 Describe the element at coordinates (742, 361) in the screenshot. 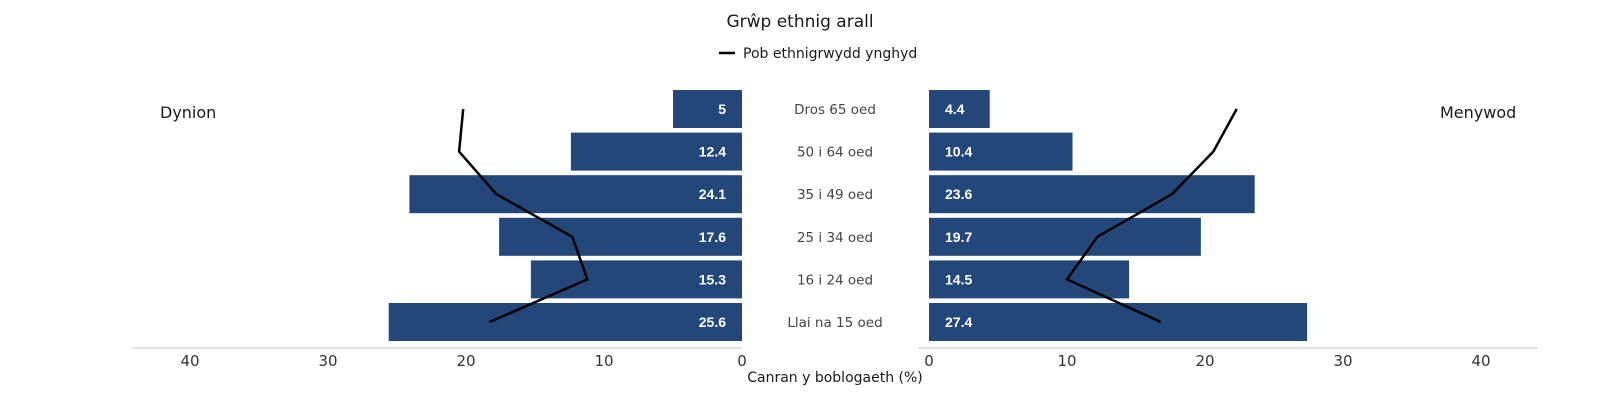

I see `tick-label-left-0: 0` at that location.